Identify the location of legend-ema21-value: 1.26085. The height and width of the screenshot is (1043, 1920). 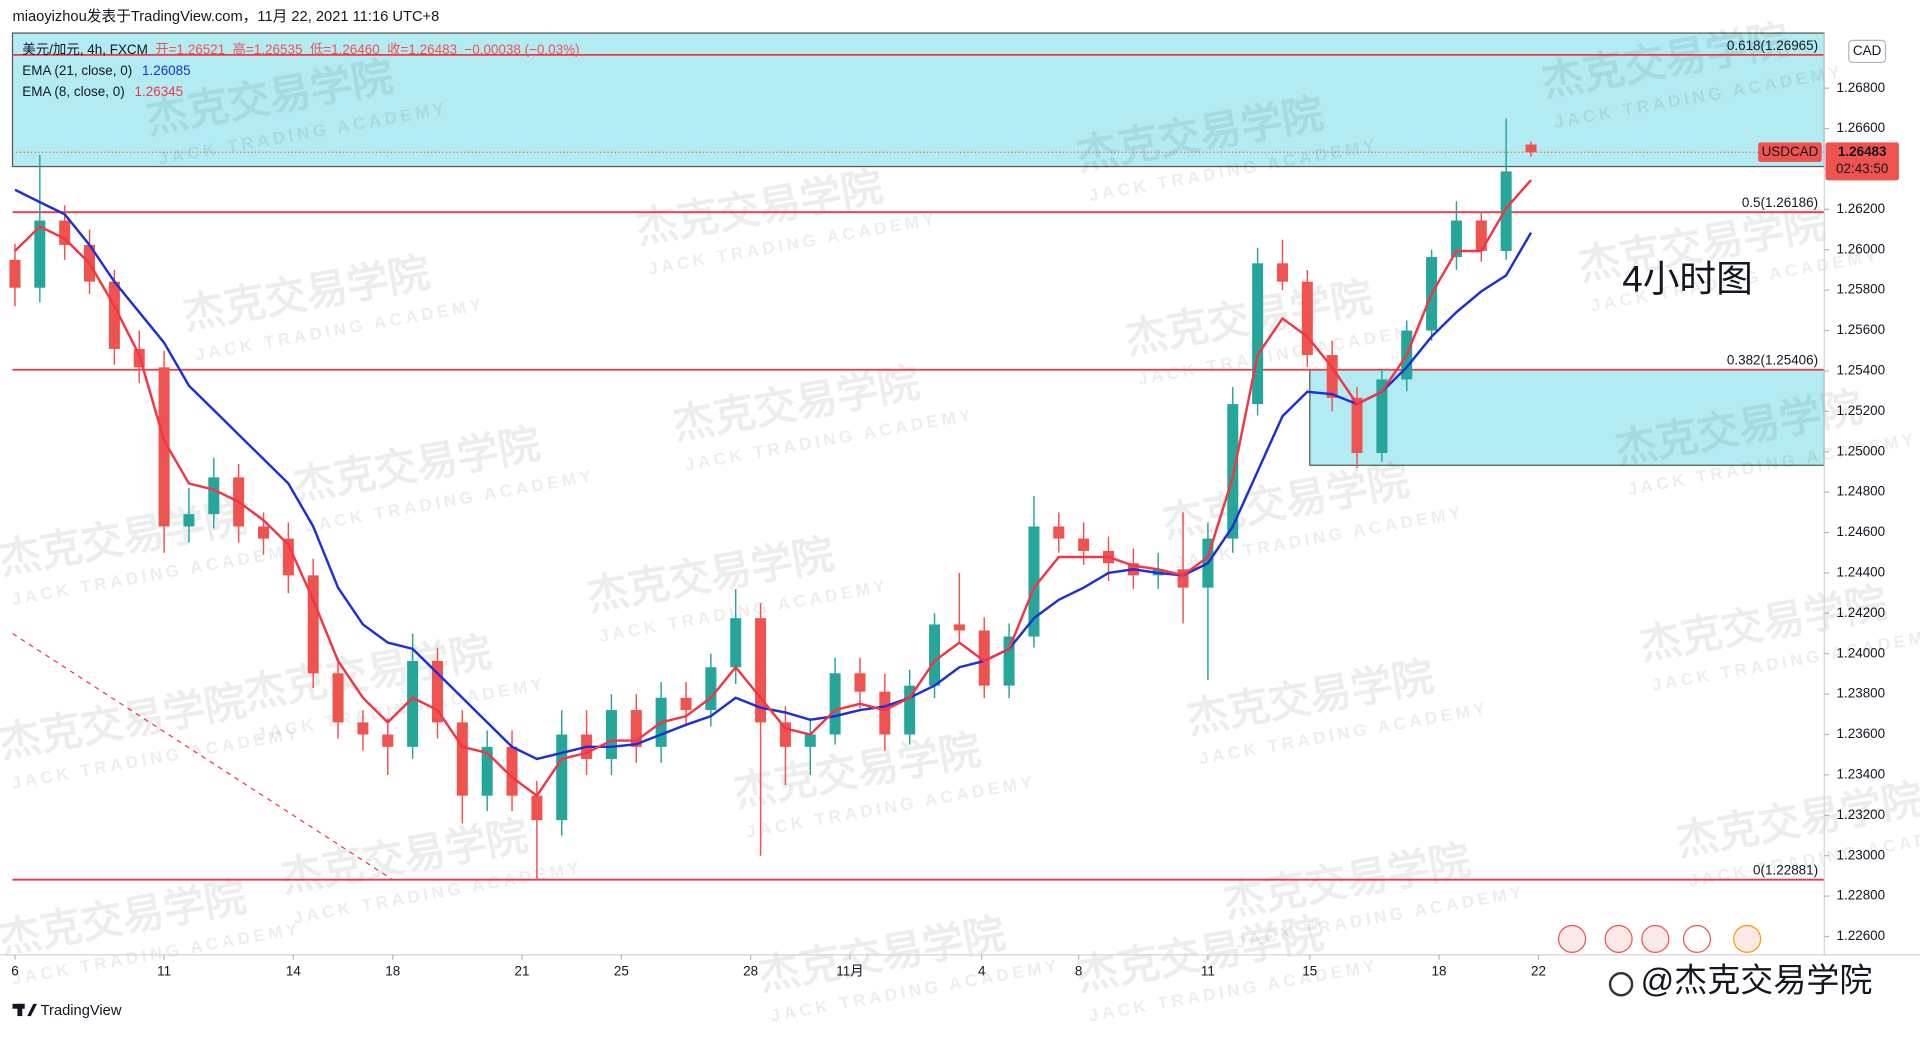
(166, 70).